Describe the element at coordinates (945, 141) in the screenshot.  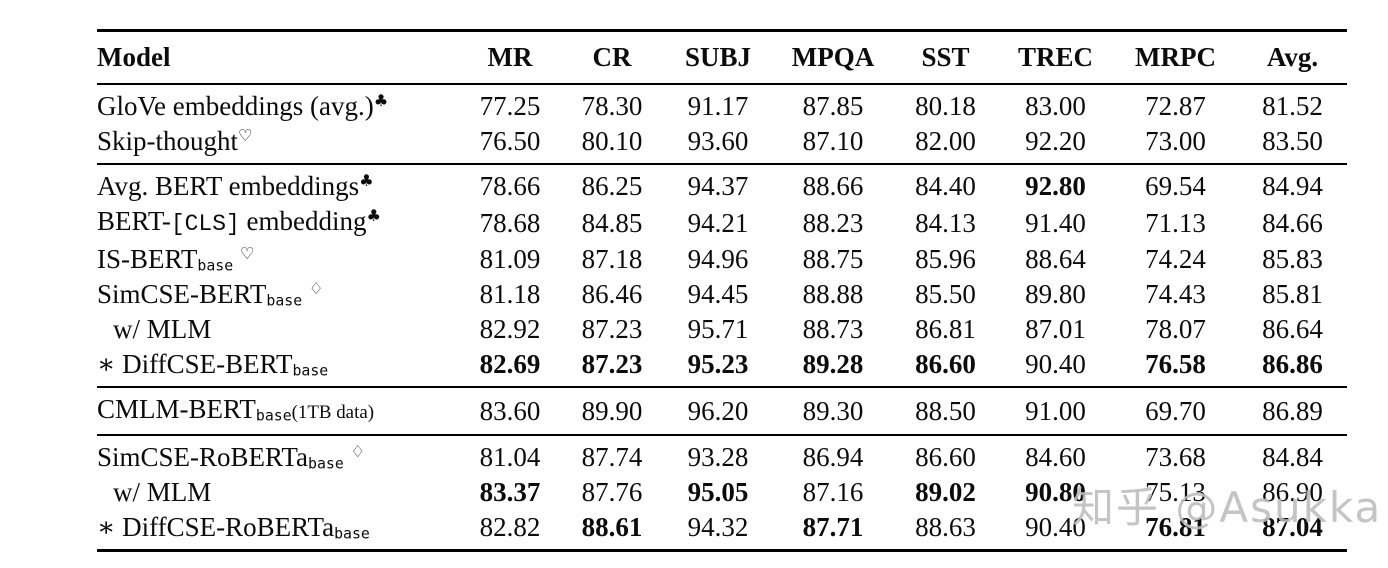
I see `score-cell: 82.00` at that location.